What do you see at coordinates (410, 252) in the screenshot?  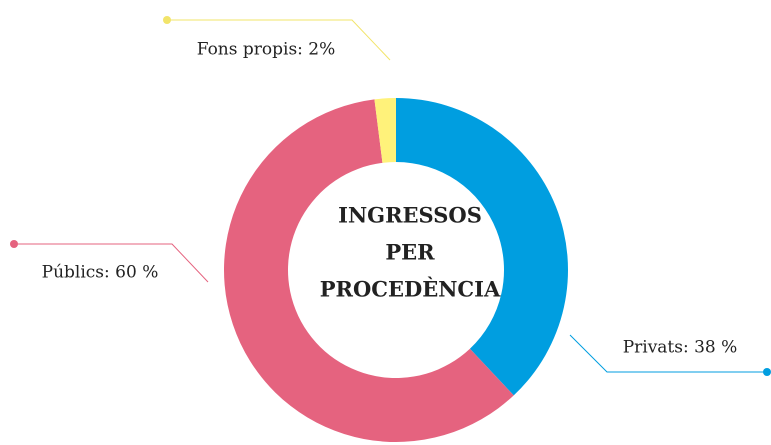 I see `chart-title: PER` at bounding box center [410, 252].